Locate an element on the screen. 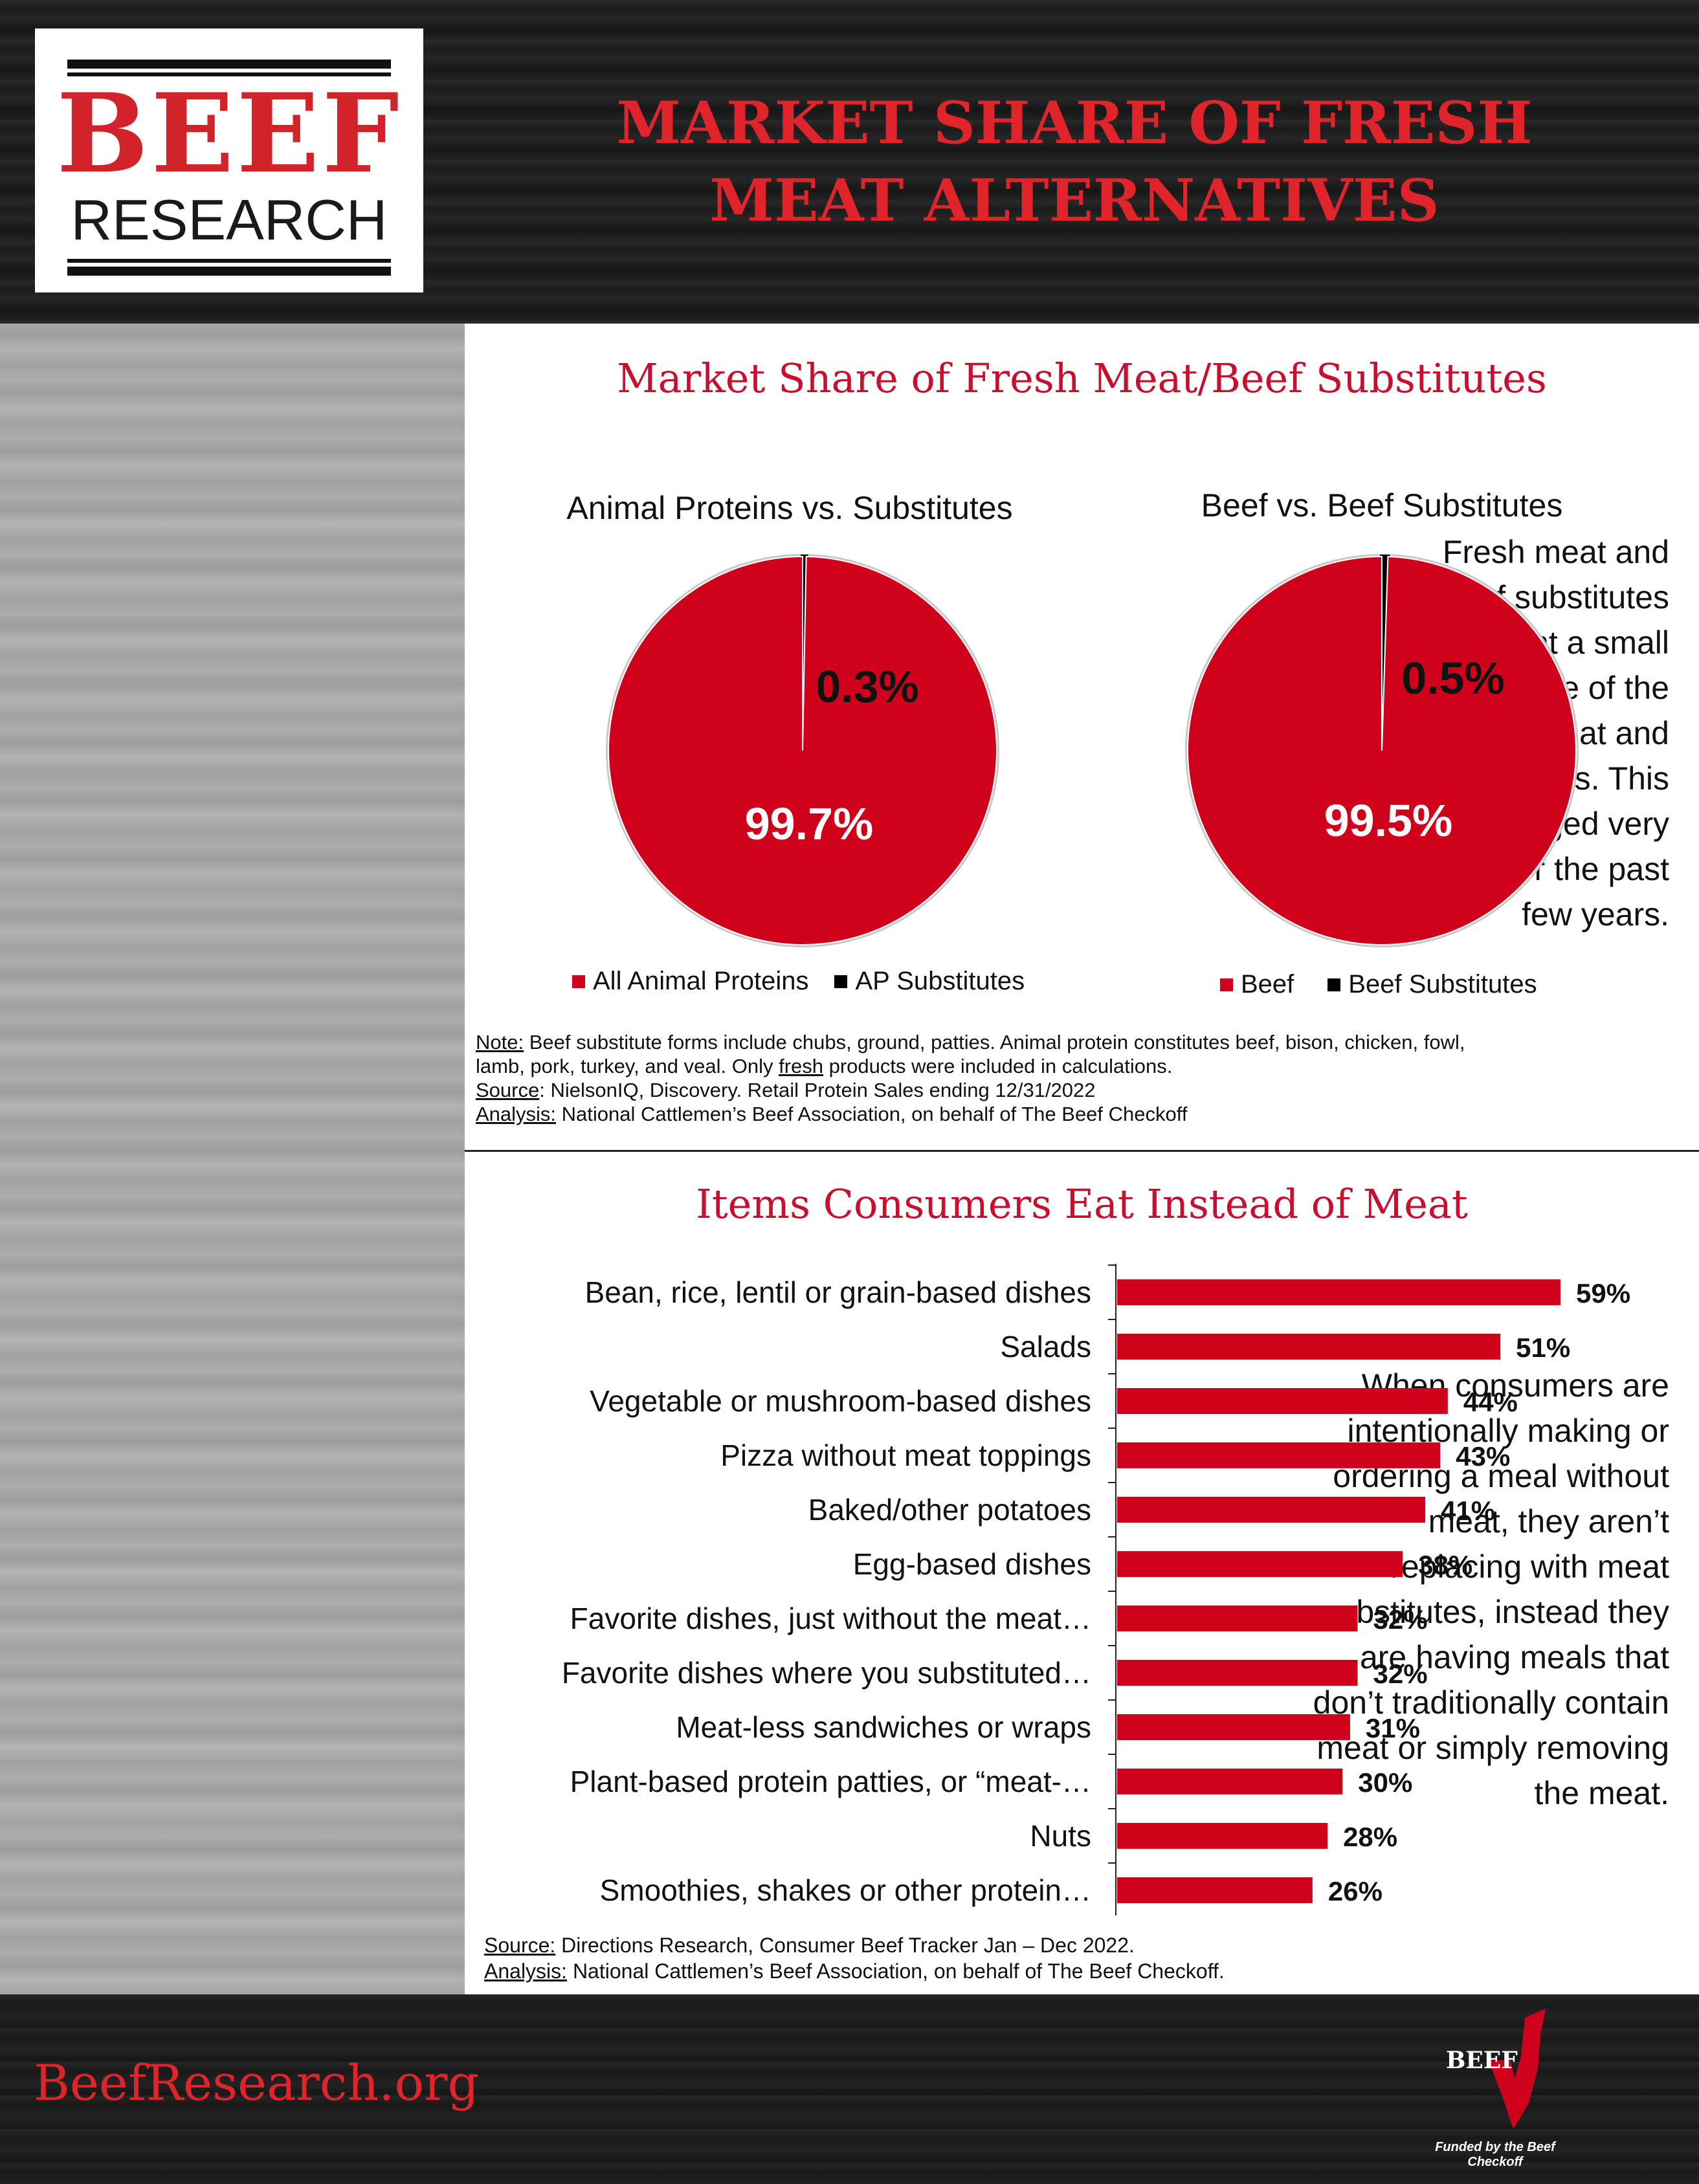  logo-research-text: RESEARCH is located at coordinates (229, 220).